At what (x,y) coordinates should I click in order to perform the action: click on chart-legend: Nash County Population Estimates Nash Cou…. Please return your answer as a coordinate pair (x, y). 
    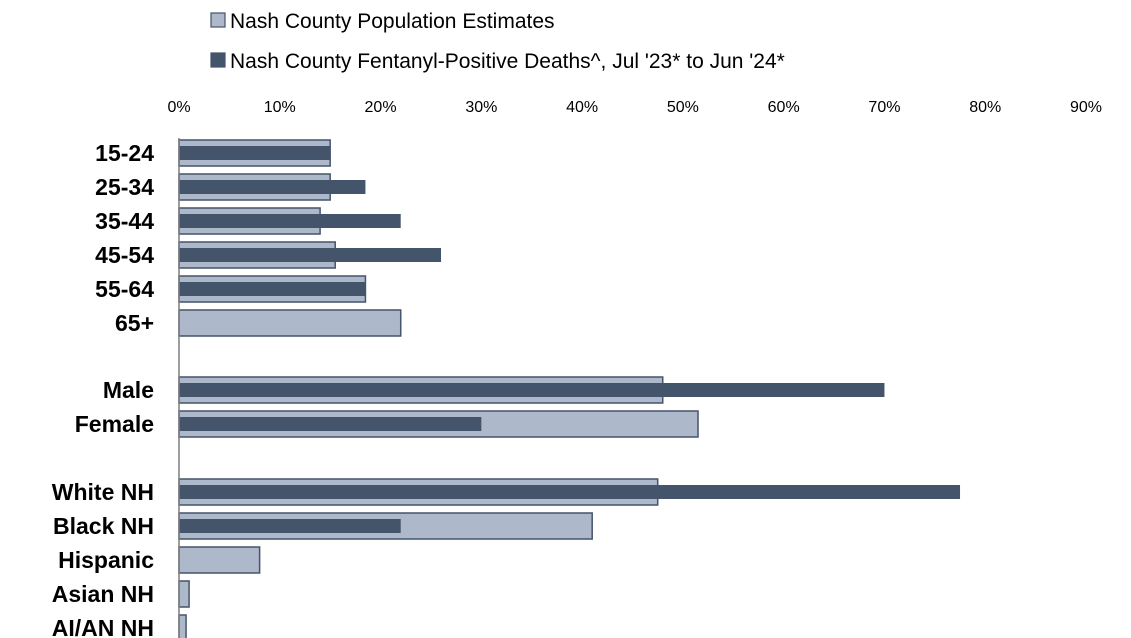
    Looking at the image, I should click on (497, 41).